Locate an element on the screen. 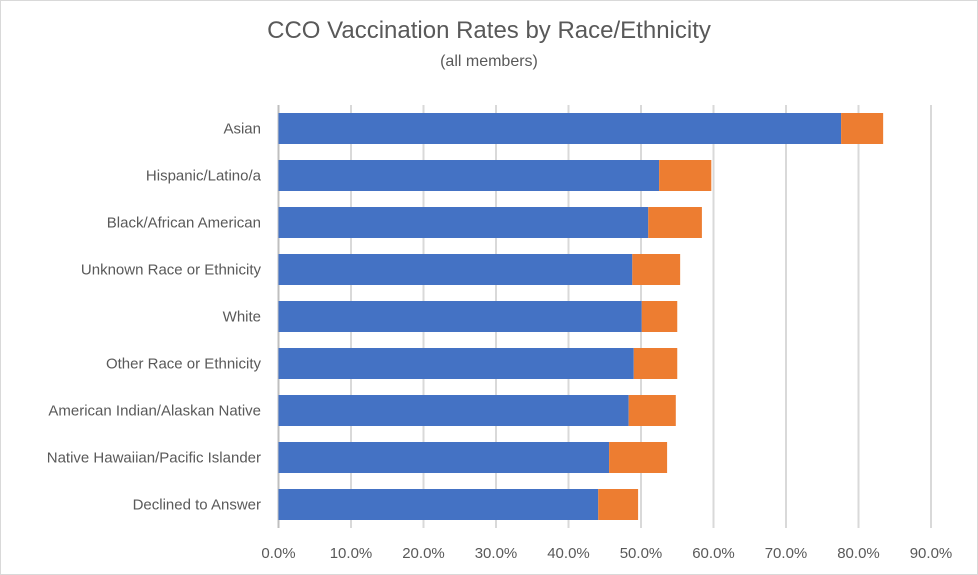  chart-title: CCO Vaccination Rates by Race/Ethnicity is located at coordinates (489, 30).